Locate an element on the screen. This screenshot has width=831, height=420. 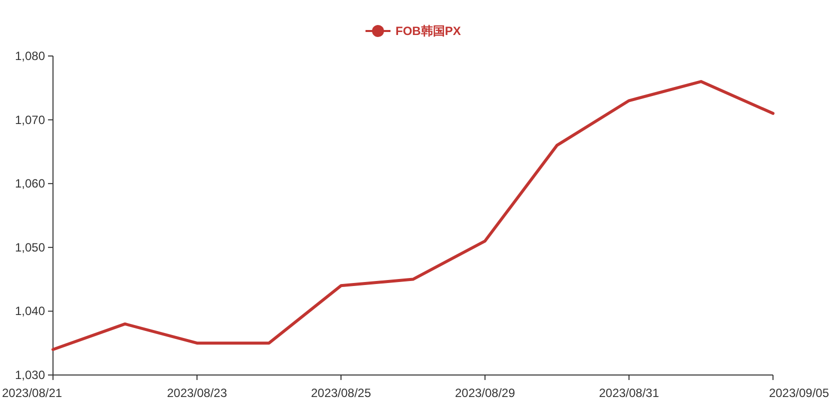
x-tick-label: 2023/08/29 is located at coordinates (485, 393).